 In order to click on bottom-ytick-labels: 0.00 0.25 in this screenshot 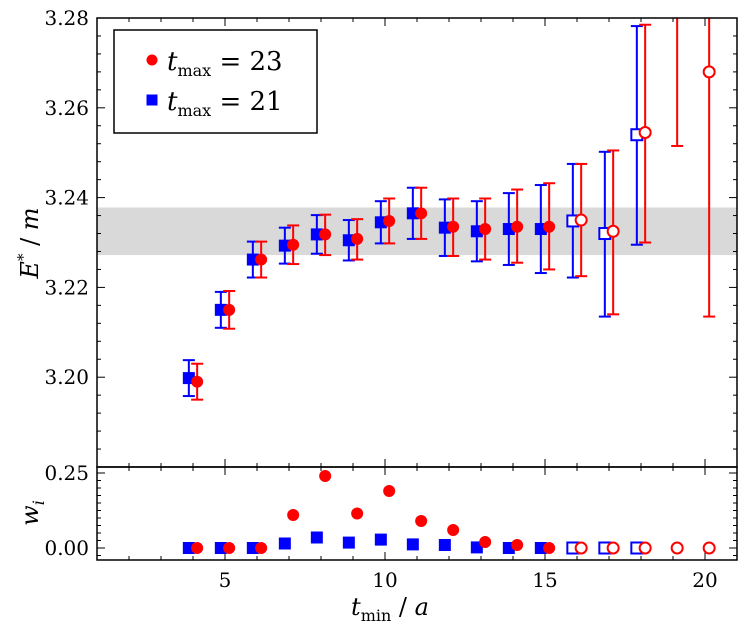, I will do `click(66, 510)`.